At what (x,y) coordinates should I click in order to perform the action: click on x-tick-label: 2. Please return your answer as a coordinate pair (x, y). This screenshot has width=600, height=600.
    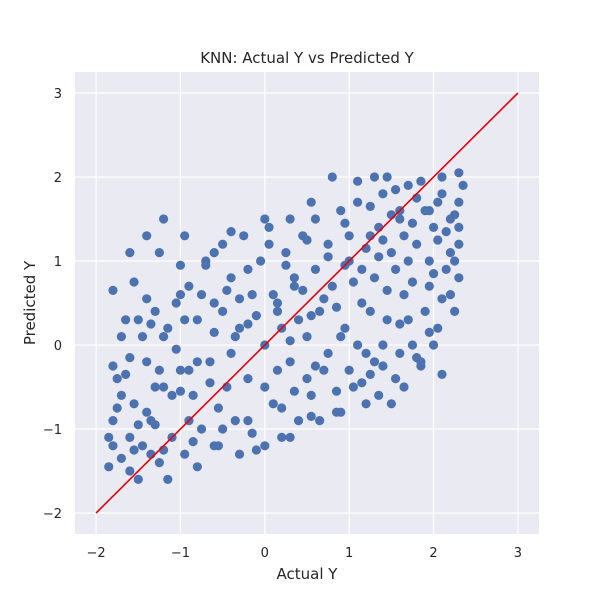
    Looking at the image, I should click on (433, 553).